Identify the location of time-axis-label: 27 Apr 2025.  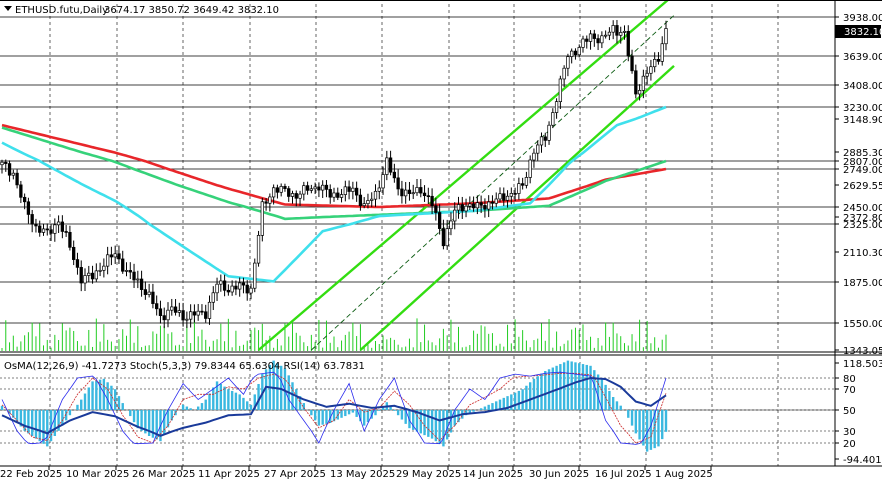
(295, 474).